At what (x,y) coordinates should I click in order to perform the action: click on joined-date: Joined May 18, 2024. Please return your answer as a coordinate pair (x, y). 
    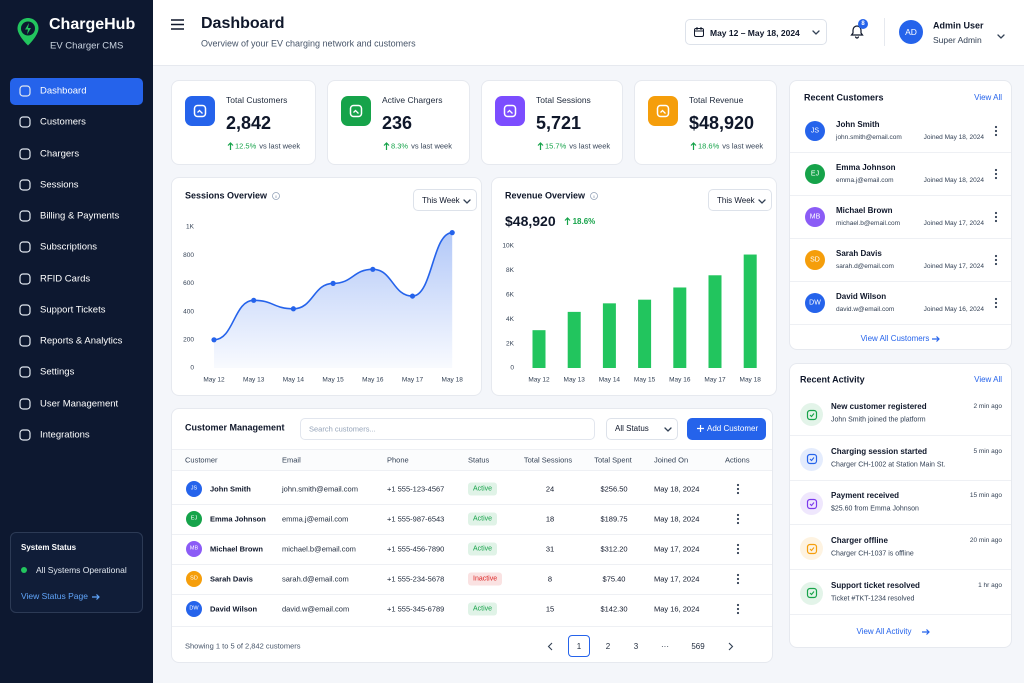
    Looking at the image, I should click on (953, 180).